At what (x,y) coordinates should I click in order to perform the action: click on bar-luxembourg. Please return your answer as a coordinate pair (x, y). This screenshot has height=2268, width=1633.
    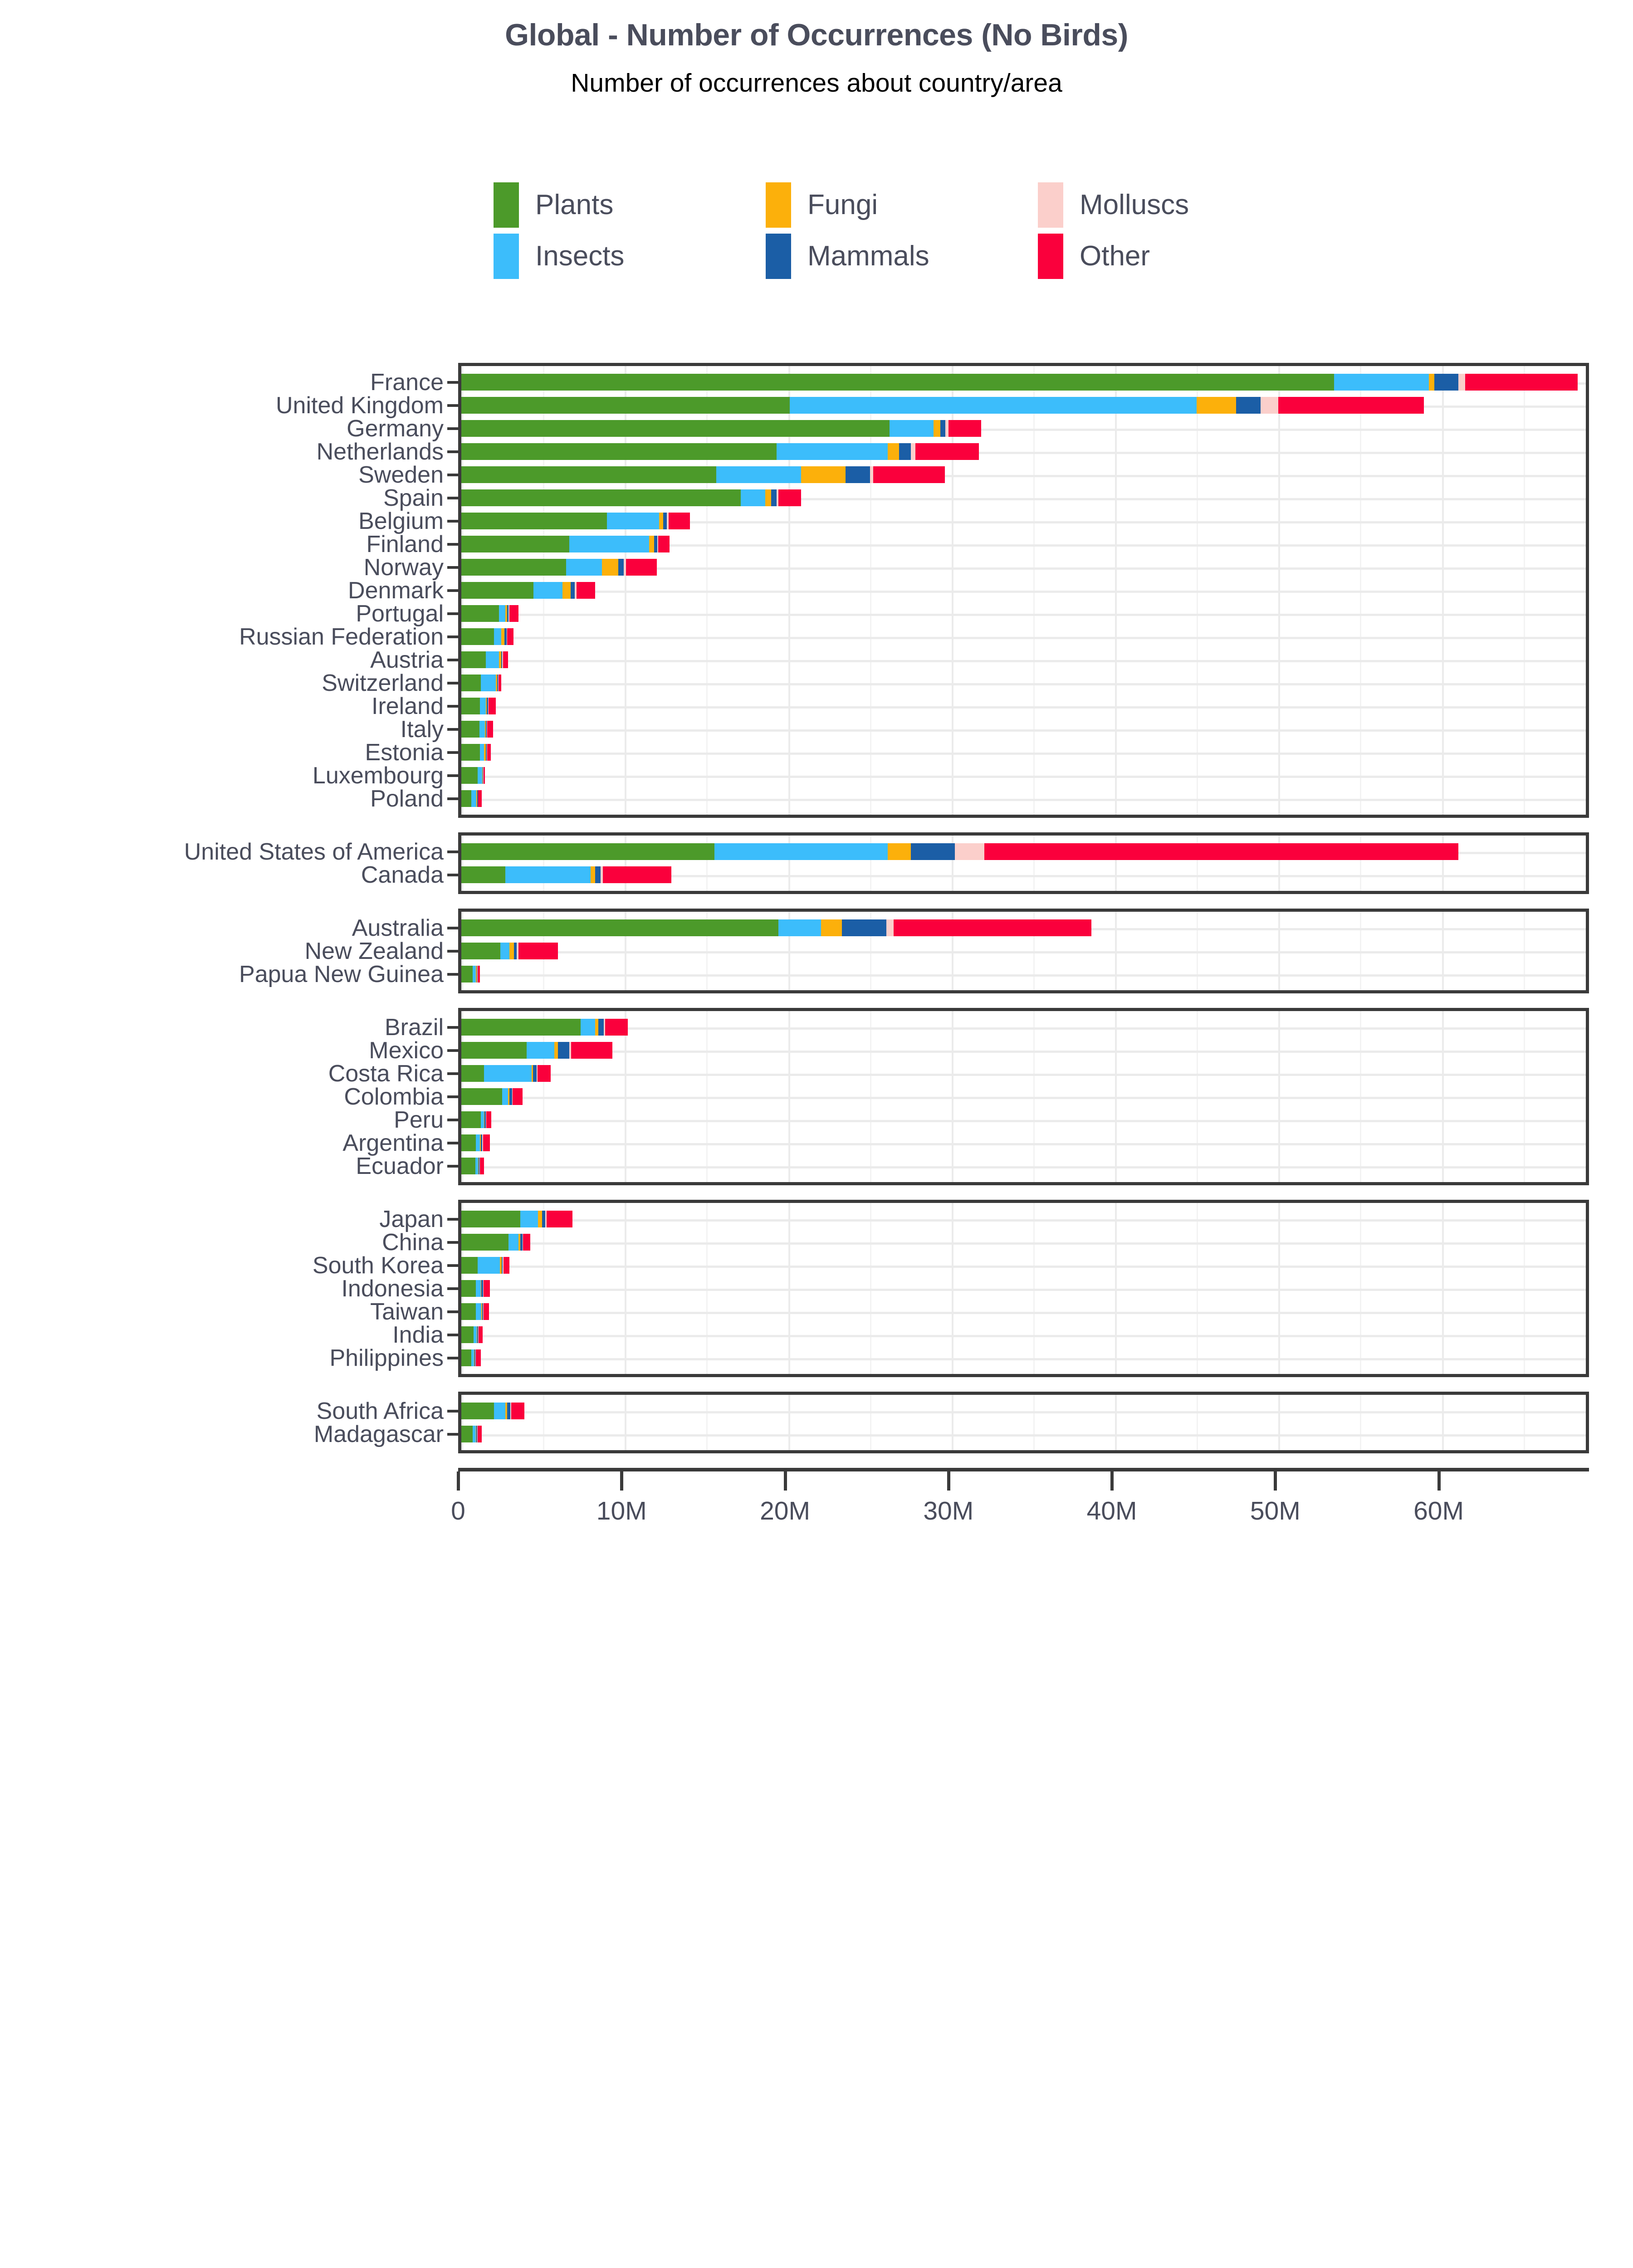
    Looking at the image, I should click on (1023, 776).